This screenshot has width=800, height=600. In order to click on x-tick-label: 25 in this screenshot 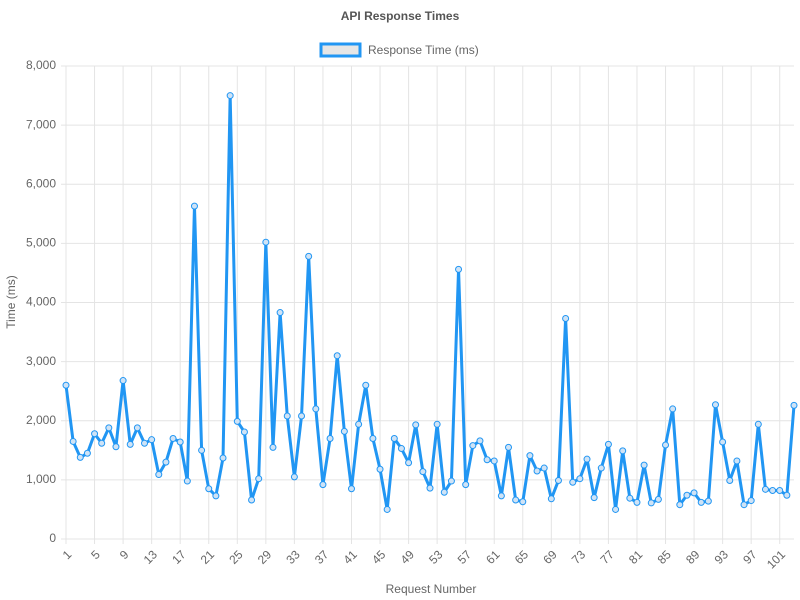, I will do `click(236, 557)`.